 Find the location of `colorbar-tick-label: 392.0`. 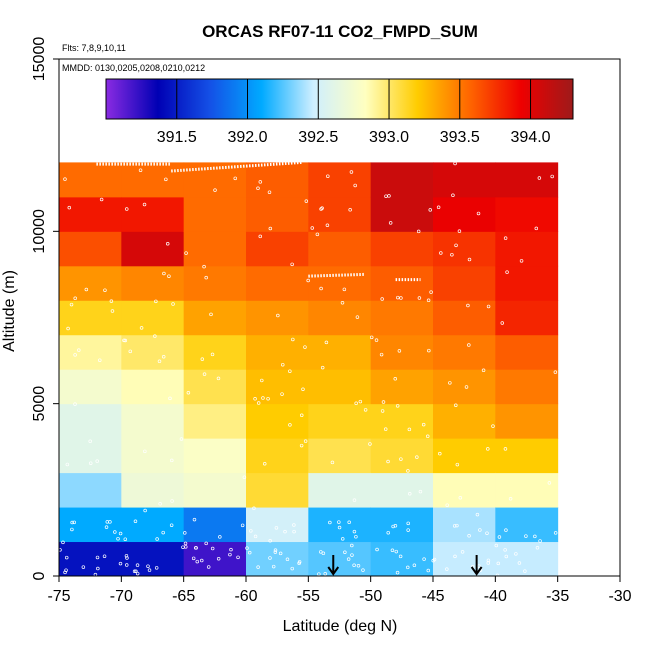

colorbar-tick-label: 392.0 is located at coordinates (247, 137).